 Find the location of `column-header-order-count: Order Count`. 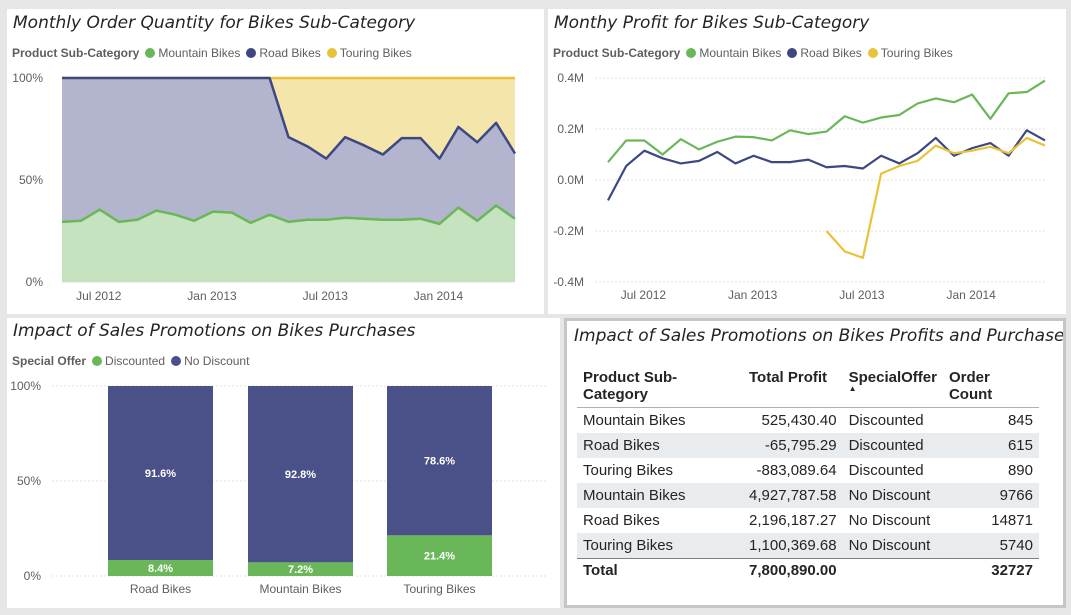

column-header-order-count: Order Count is located at coordinates (990, 386).